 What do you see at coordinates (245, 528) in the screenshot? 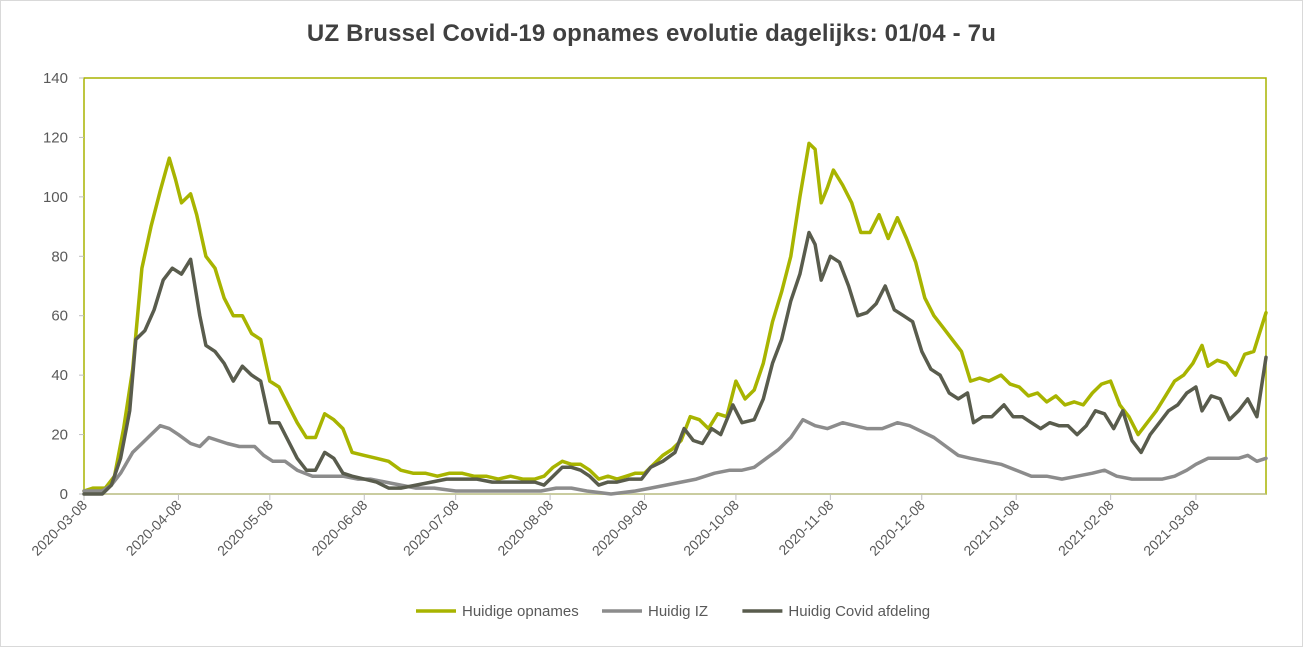
I see `x-tick-label: 2020-05-08` at bounding box center [245, 528].